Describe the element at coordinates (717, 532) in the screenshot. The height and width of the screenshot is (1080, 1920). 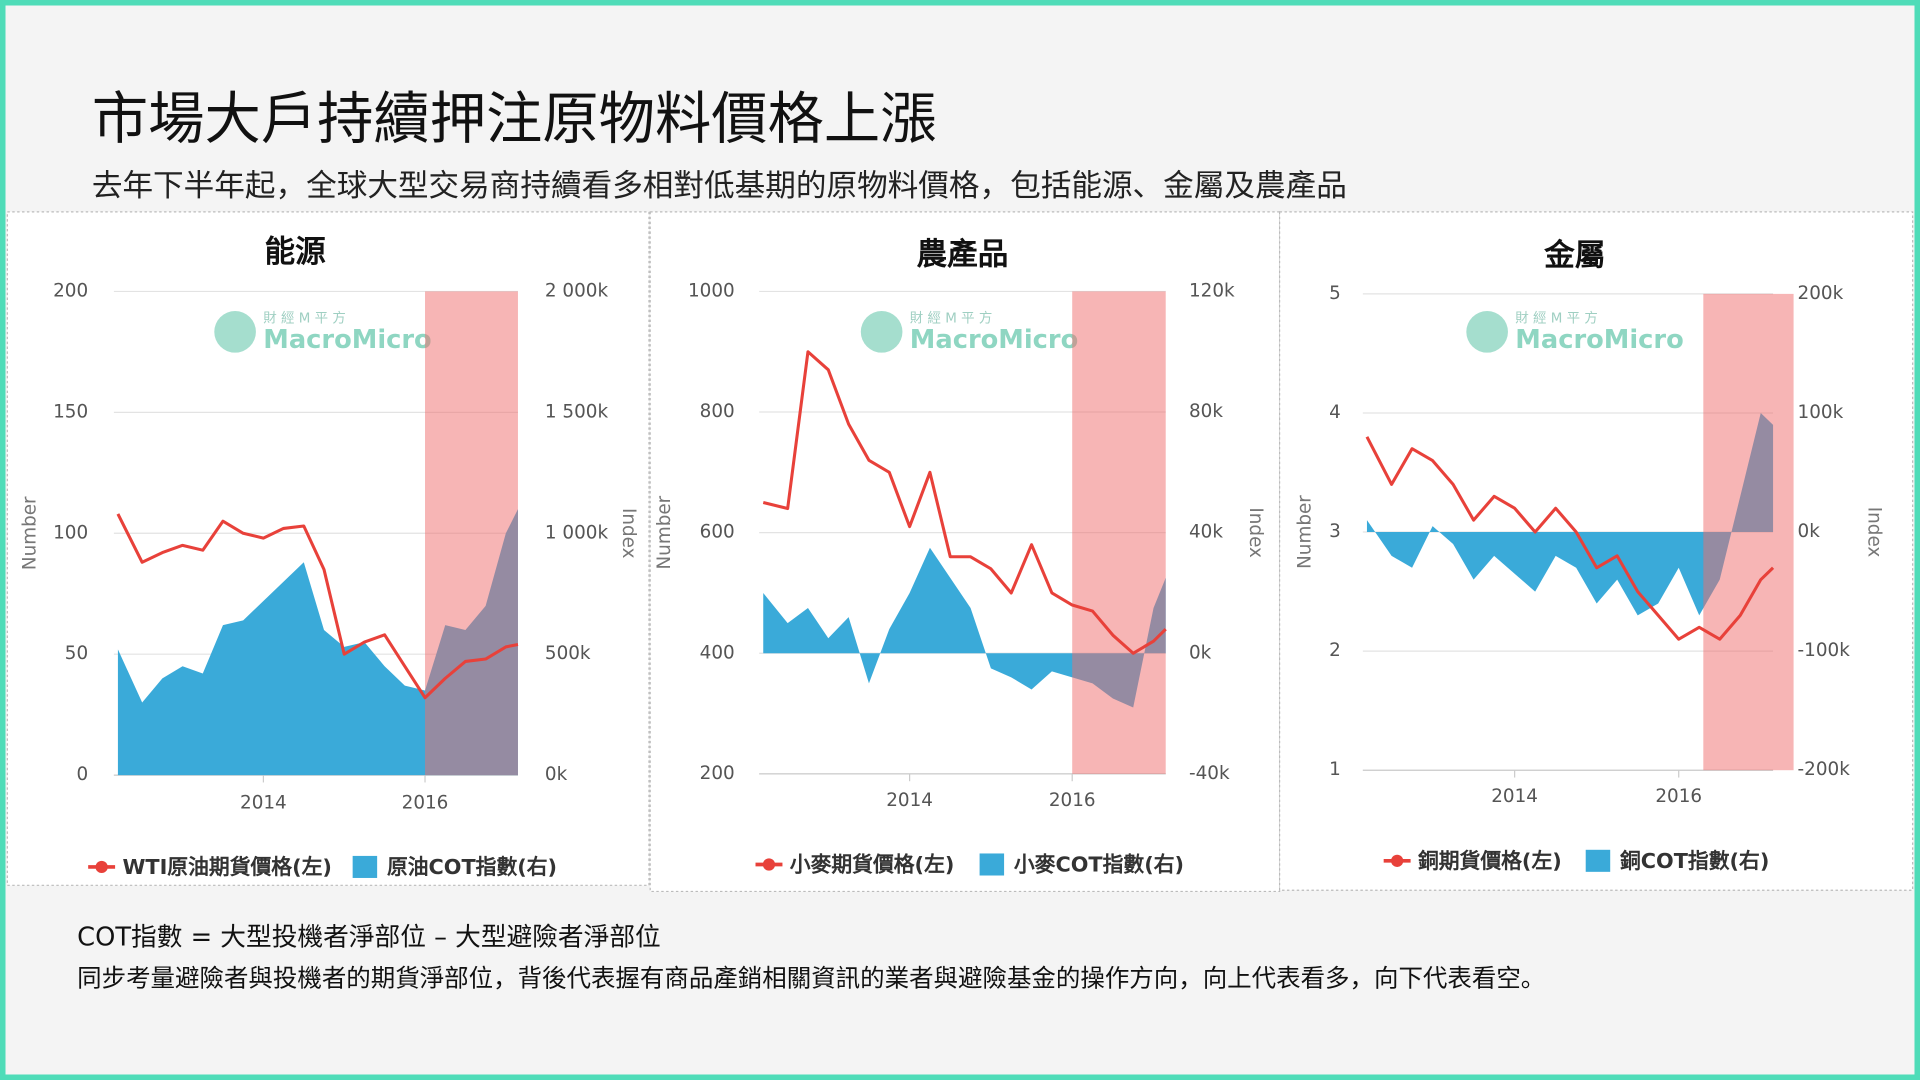
I see `y-tick-label: 600` at that location.